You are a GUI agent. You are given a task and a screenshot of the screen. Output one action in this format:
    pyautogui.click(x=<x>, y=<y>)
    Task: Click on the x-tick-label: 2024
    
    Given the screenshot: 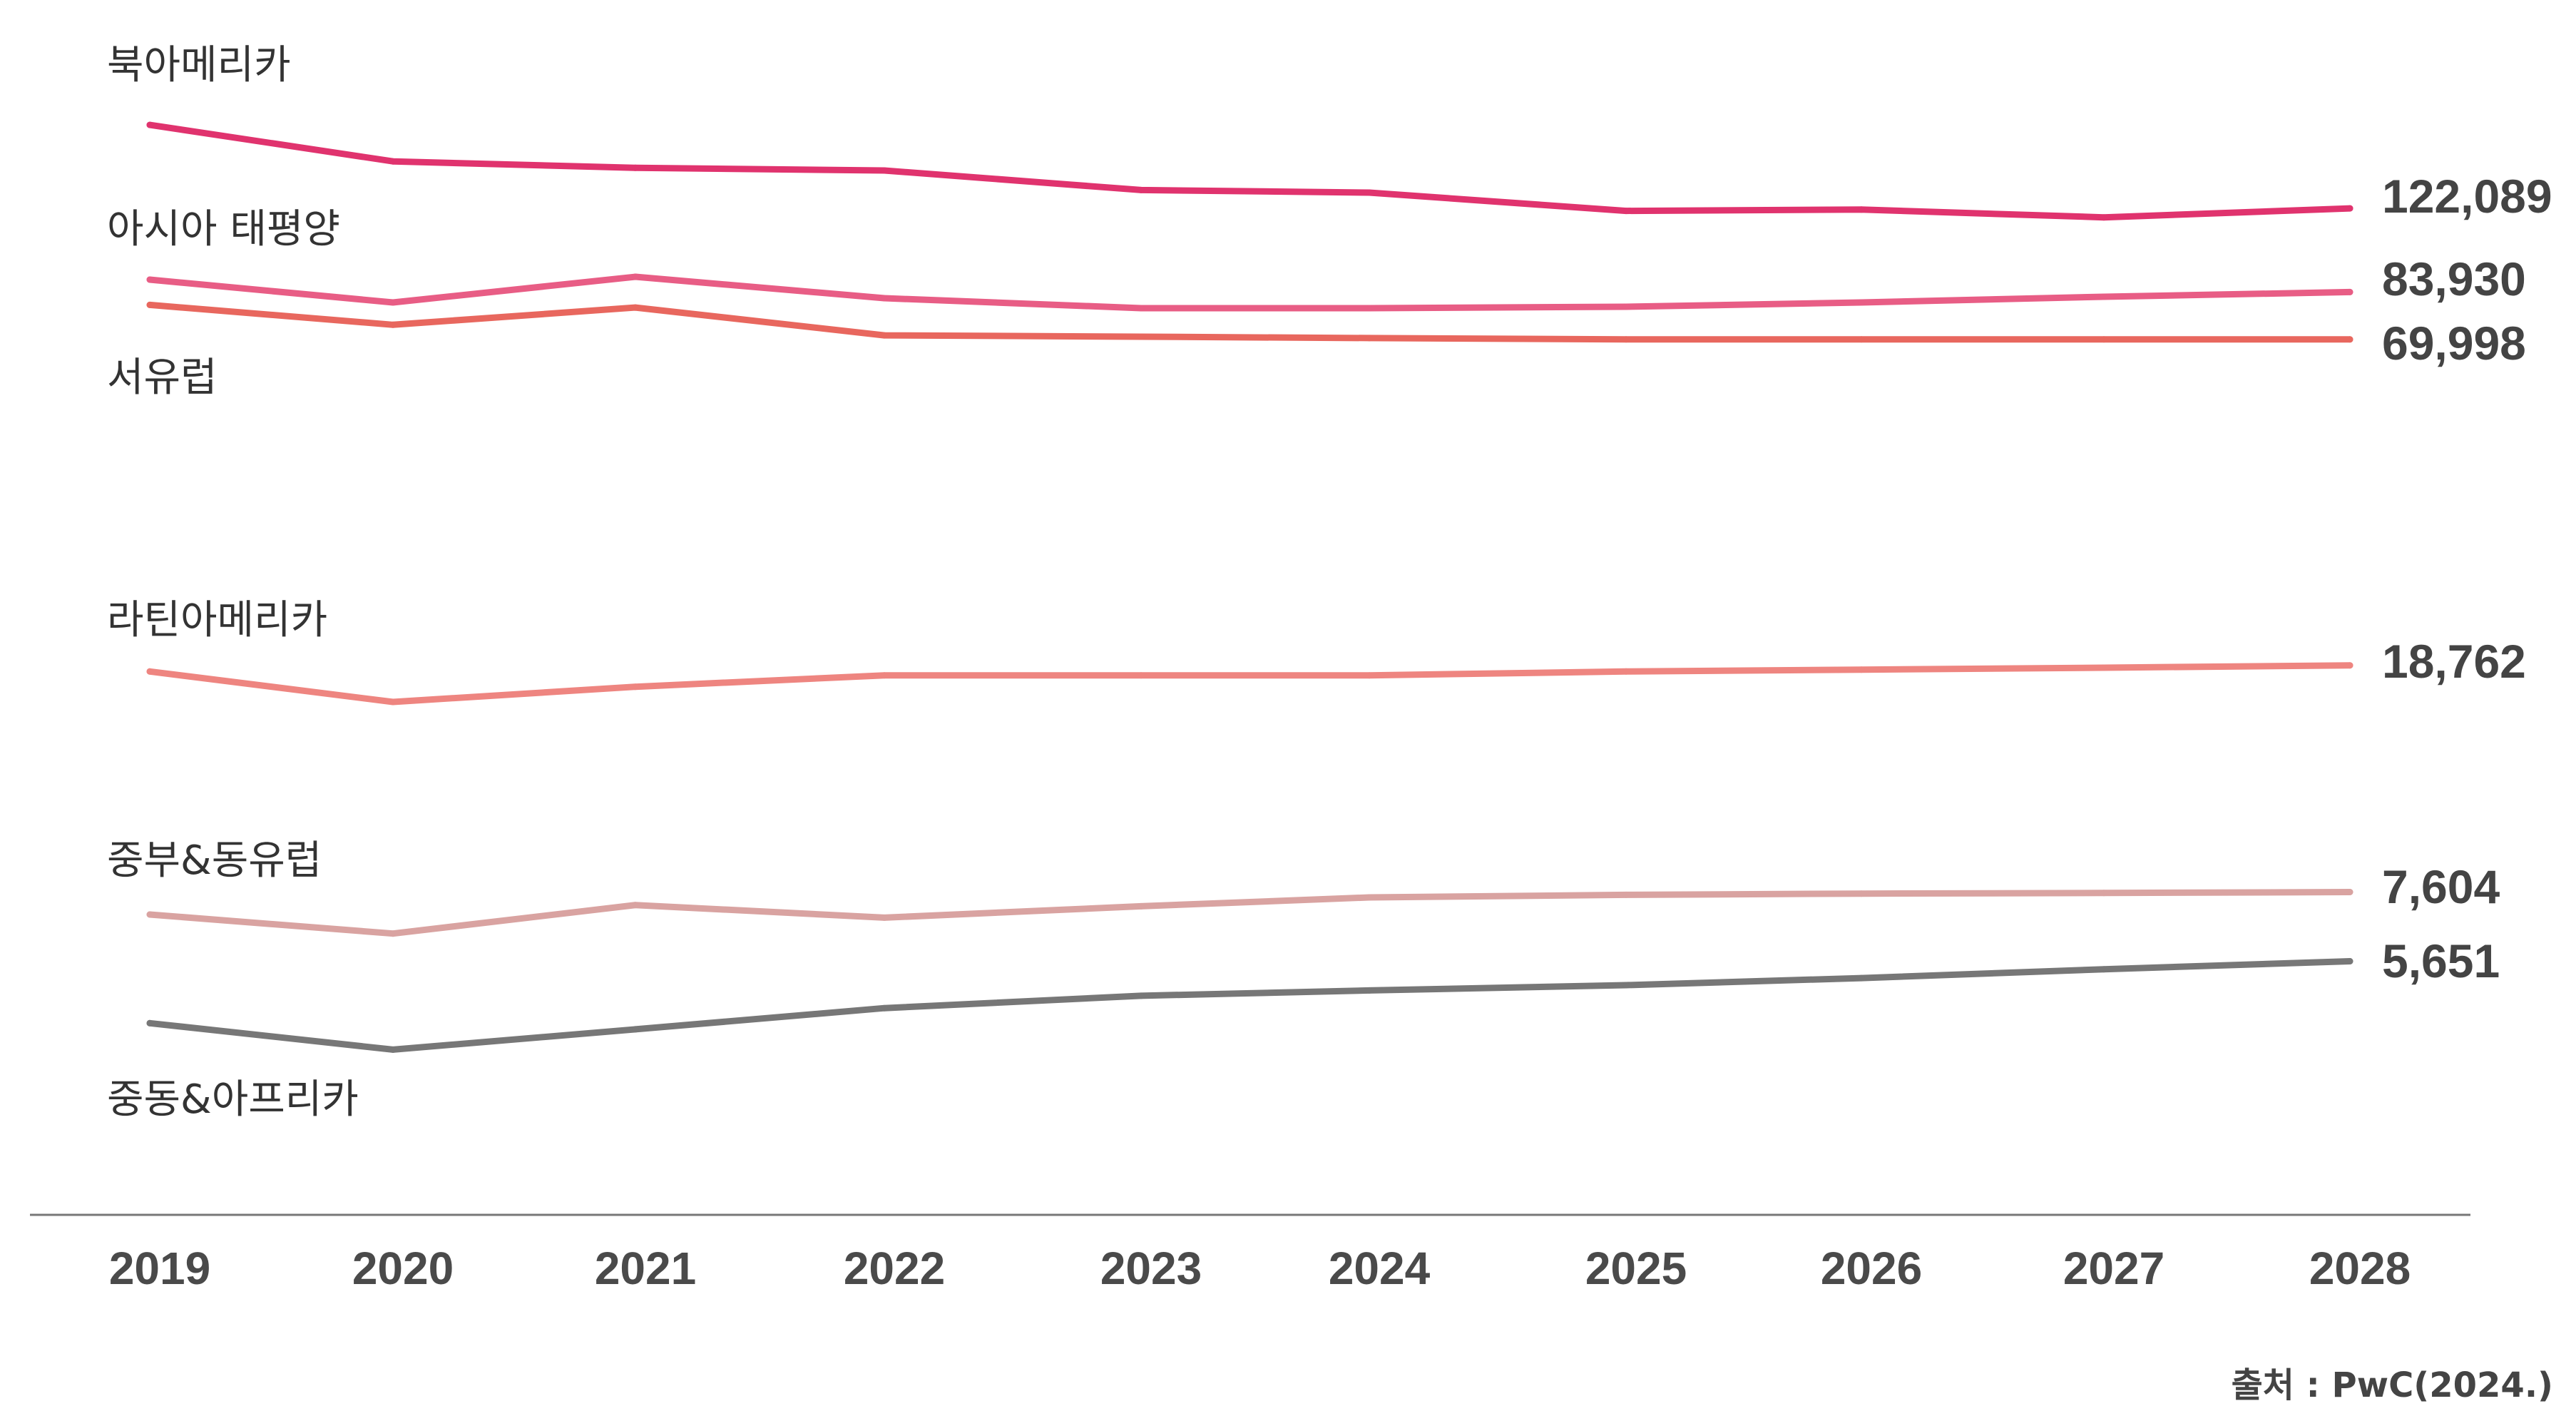 What is the action you would take?
    pyautogui.click(x=1380, y=1268)
    